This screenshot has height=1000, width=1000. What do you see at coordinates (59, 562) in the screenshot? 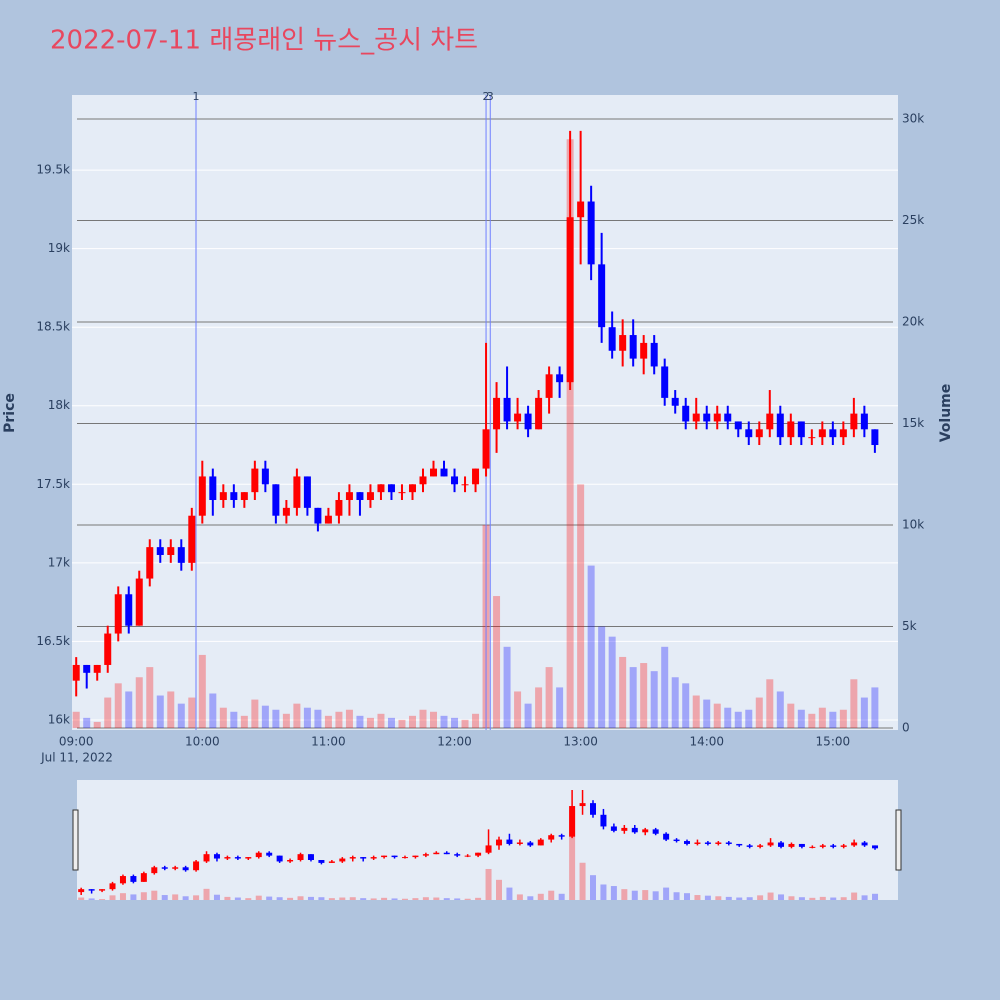
I see `y-tick-label: 17k` at bounding box center [59, 562].